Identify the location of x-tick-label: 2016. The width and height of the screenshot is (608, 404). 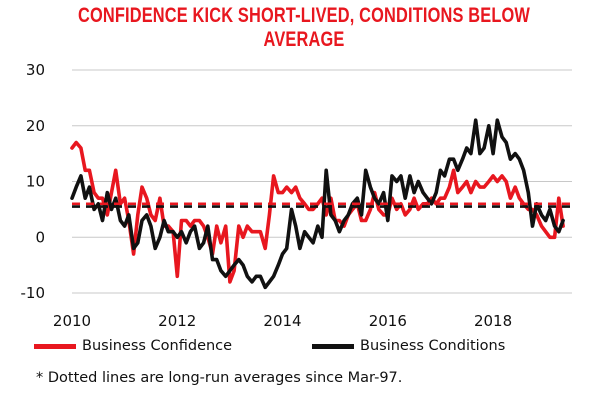
(388, 321).